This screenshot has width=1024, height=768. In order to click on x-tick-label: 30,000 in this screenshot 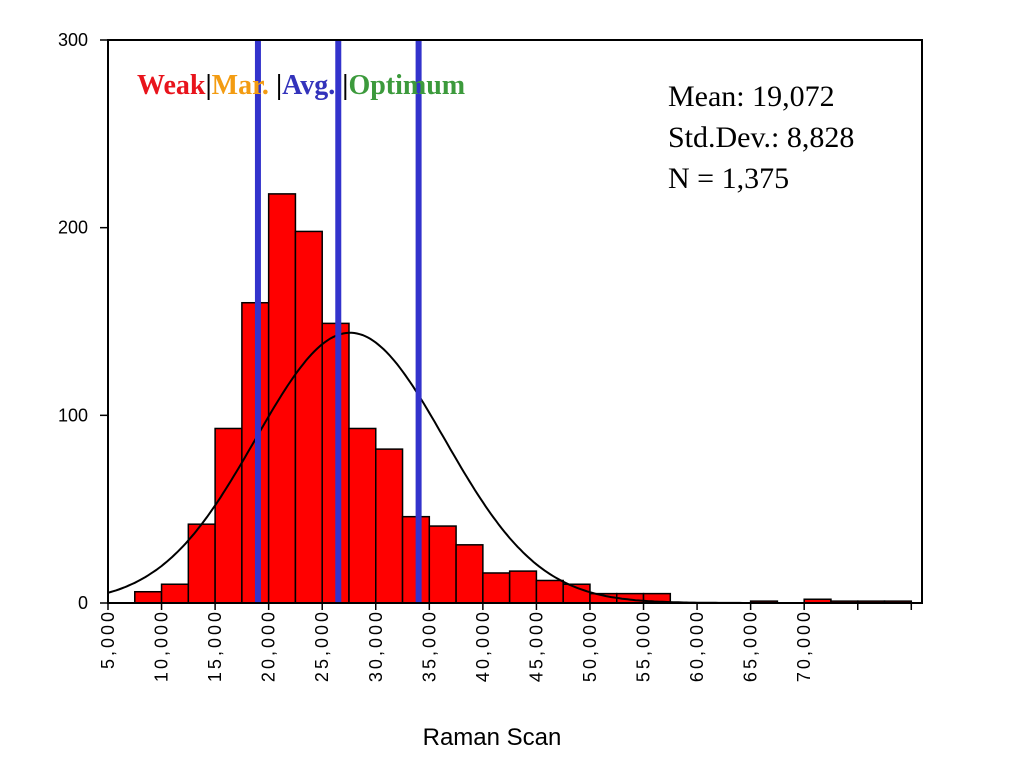, I will do `click(376, 645)`.